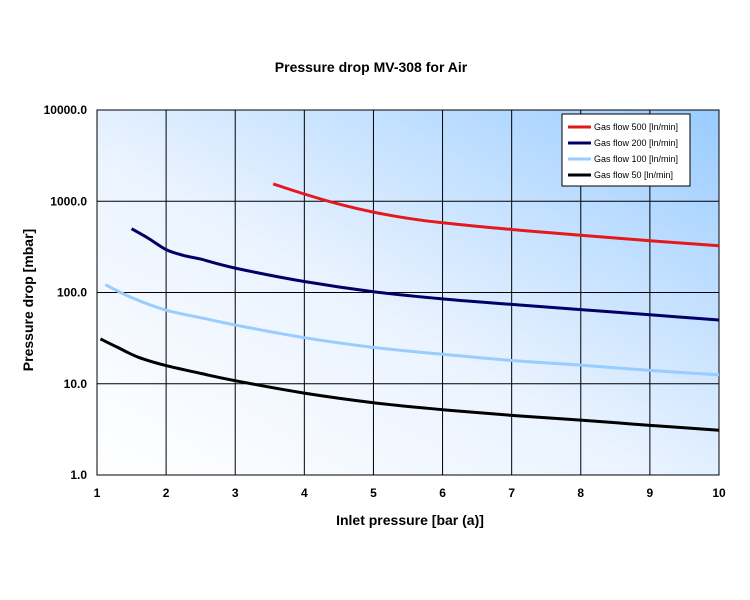 The height and width of the screenshot is (600, 750). I want to click on x-tick-label: 2, so click(166, 493).